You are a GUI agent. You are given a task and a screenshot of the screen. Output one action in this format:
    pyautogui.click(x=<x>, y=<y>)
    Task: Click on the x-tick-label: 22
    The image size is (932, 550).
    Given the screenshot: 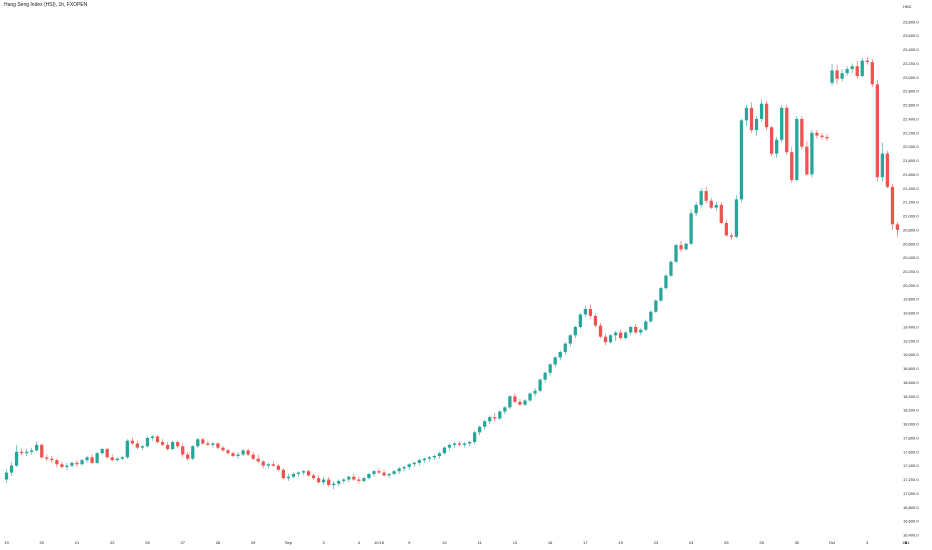 What is the action you would take?
    pyautogui.click(x=112, y=542)
    